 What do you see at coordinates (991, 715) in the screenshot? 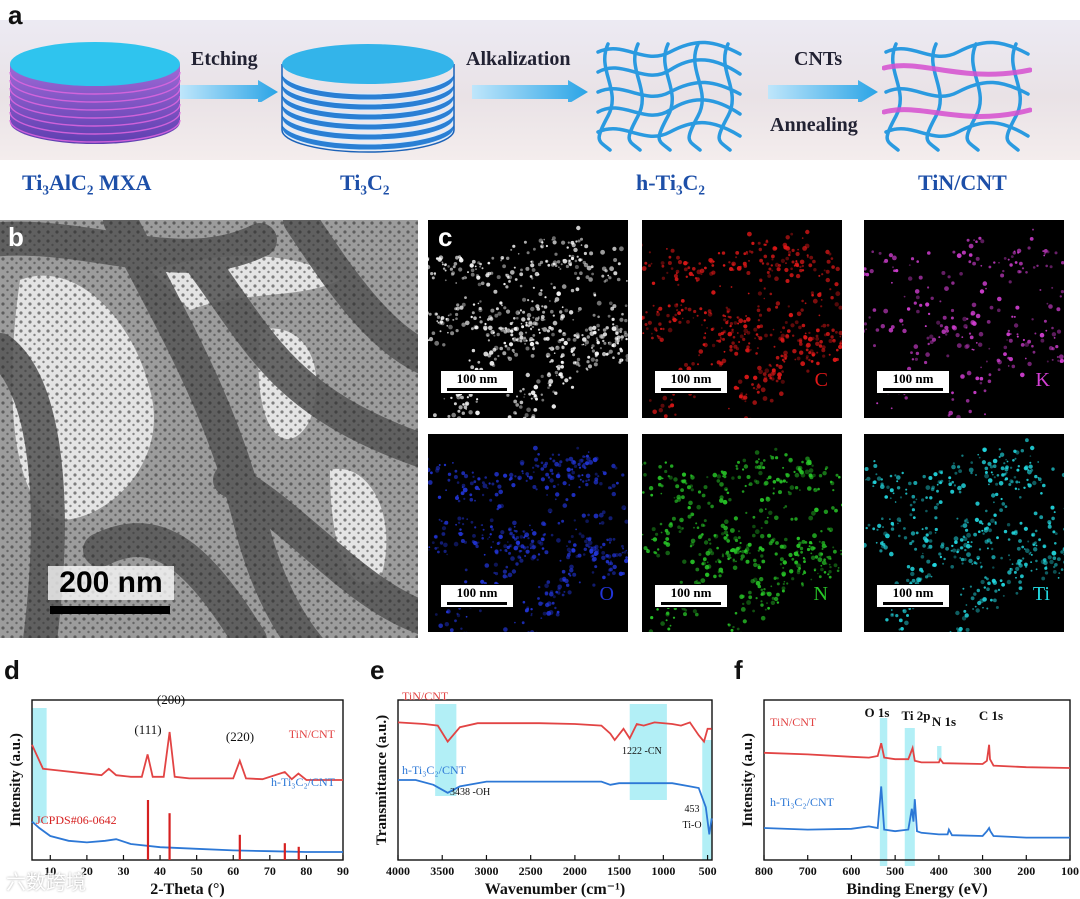
I see `annotation-3: C 1s` at bounding box center [991, 715].